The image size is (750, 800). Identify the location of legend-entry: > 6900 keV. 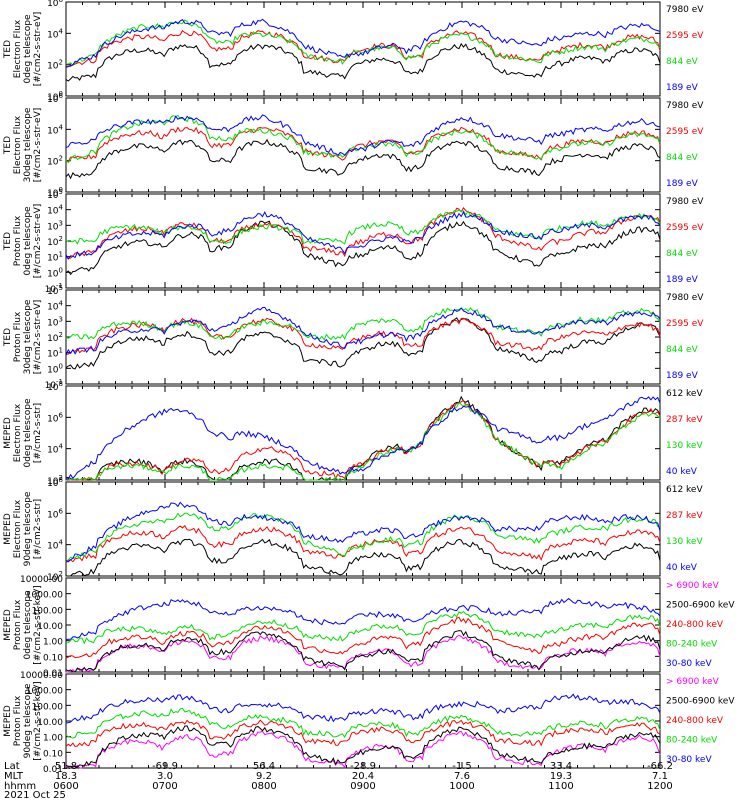
(693, 586).